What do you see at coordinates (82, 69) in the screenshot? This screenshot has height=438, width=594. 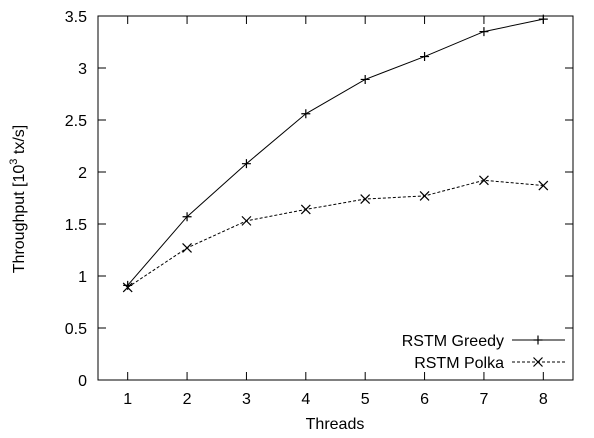 I see `y-tick-label: 3` at bounding box center [82, 69].